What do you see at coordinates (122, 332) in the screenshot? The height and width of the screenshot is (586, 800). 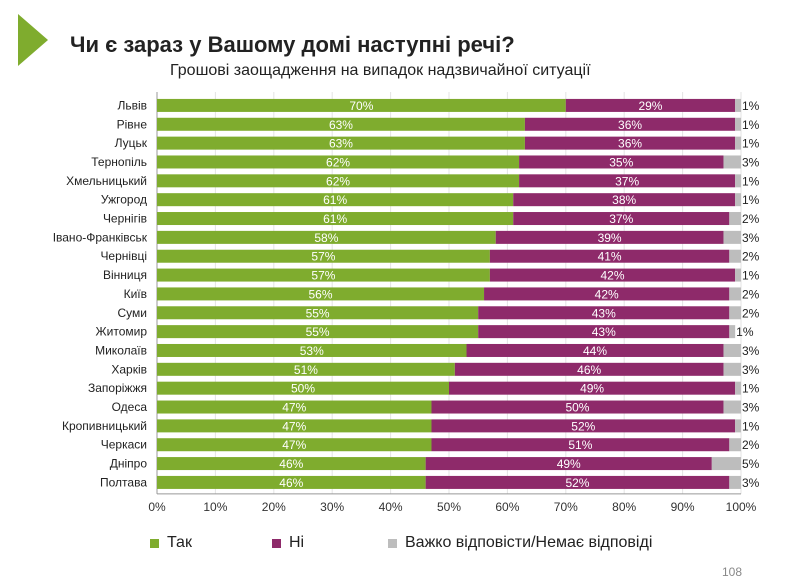 I see `category-label: Житомир` at bounding box center [122, 332].